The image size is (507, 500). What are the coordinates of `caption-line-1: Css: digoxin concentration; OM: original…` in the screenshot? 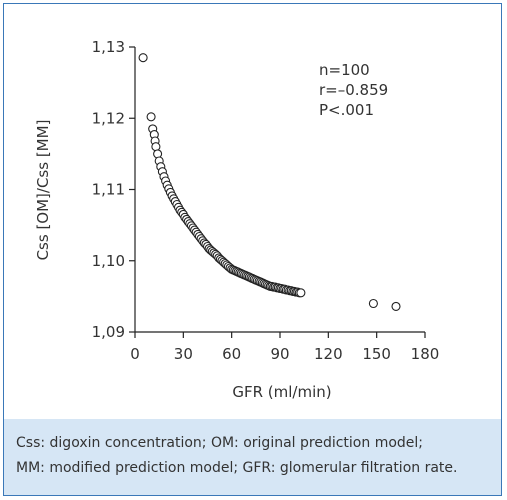 It's located at (219, 443).